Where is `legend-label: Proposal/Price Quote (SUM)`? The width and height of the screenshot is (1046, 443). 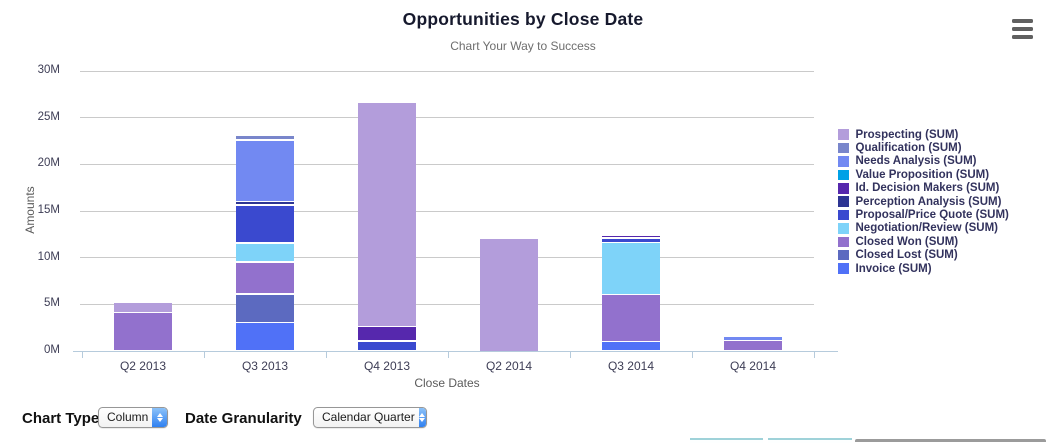
legend-label: Proposal/Price Quote (SUM) is located at coordinates (932, 215).